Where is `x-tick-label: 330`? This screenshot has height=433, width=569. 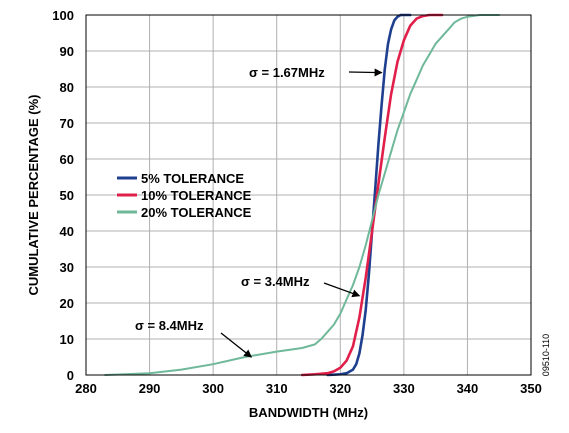 x-tick-label: 330 is located at coordinates (404, 388).